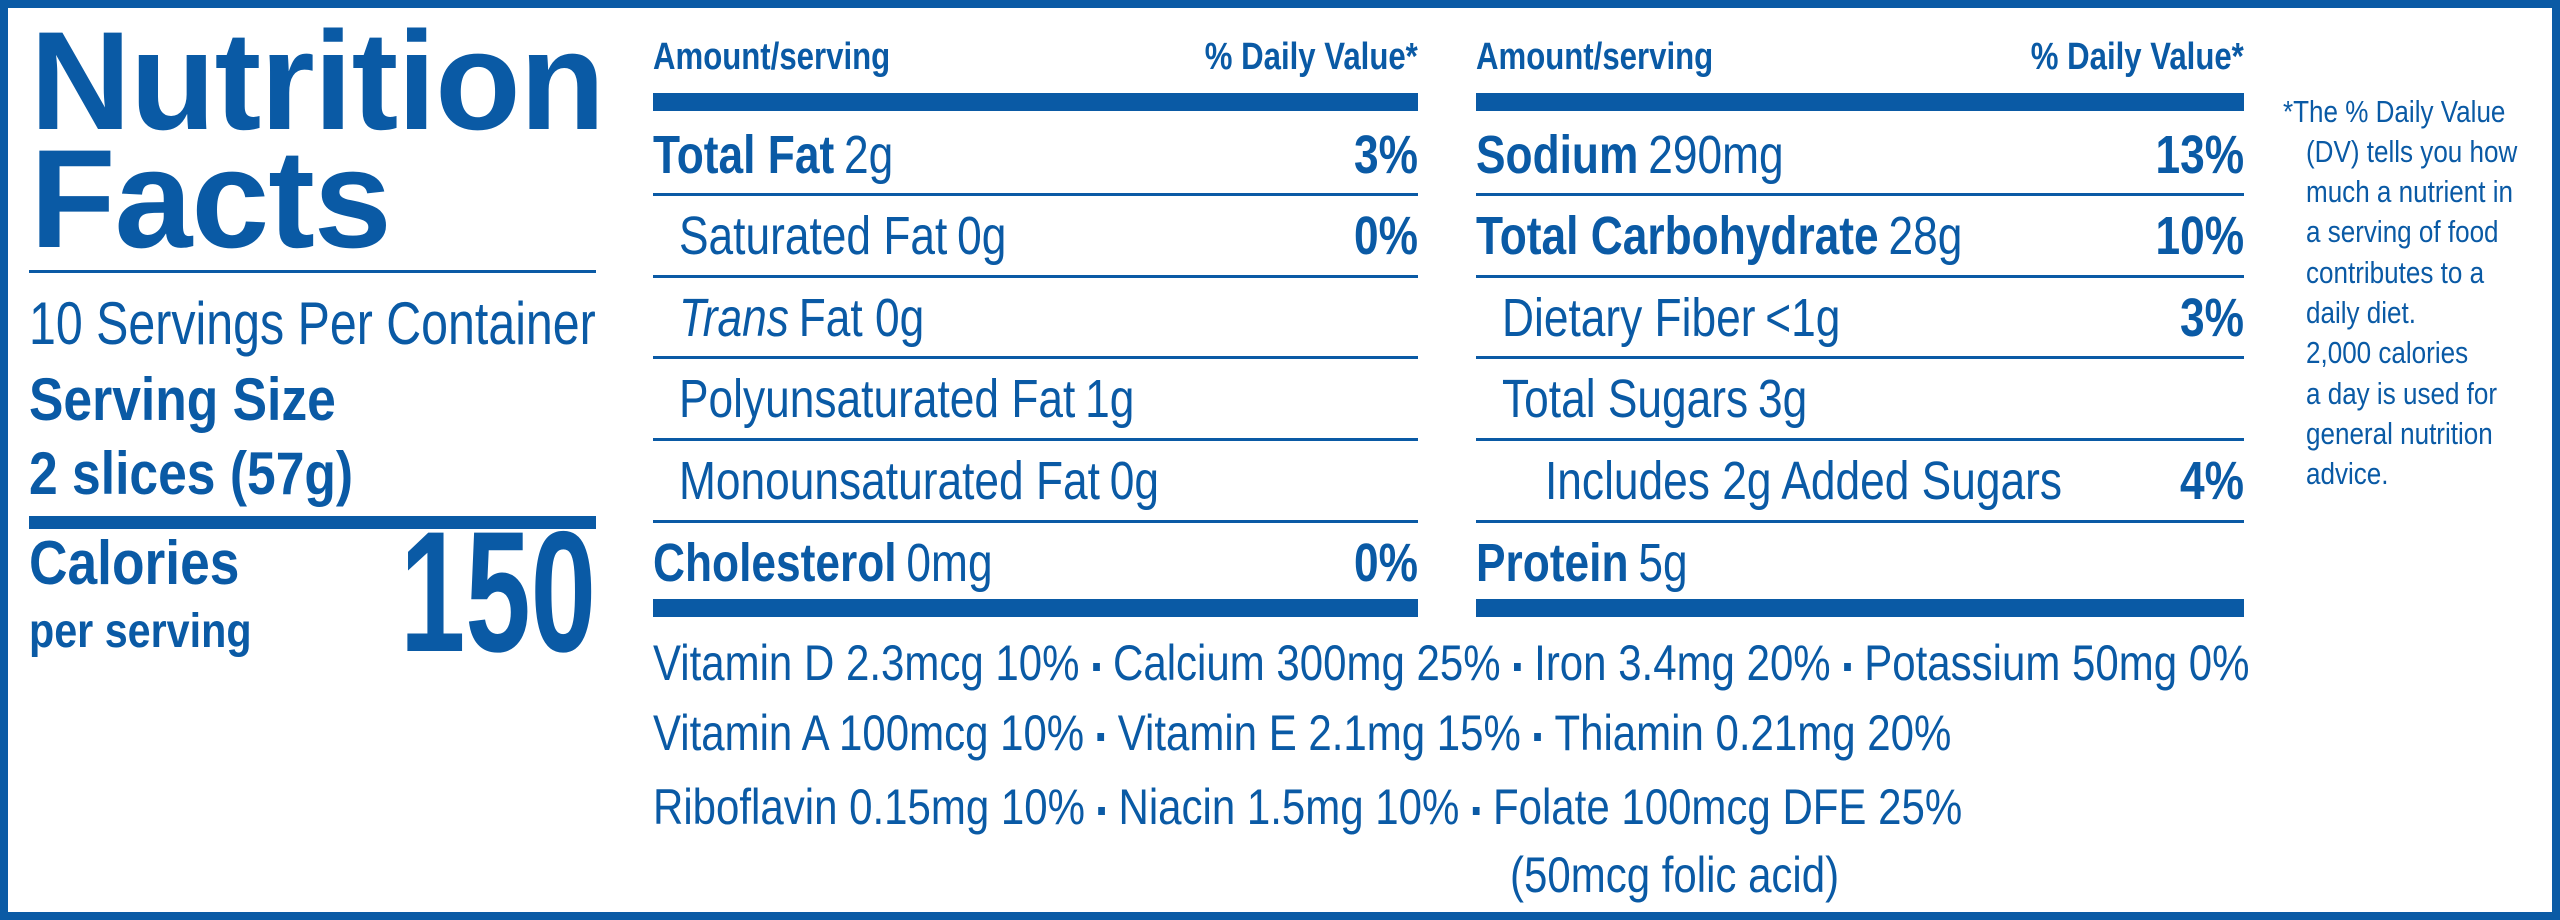 Image resolution: width=2560 pixels, height=920 pixels. I want to click on nutrient-label: Includes 2g Added Sugars, so click(1803, 481).